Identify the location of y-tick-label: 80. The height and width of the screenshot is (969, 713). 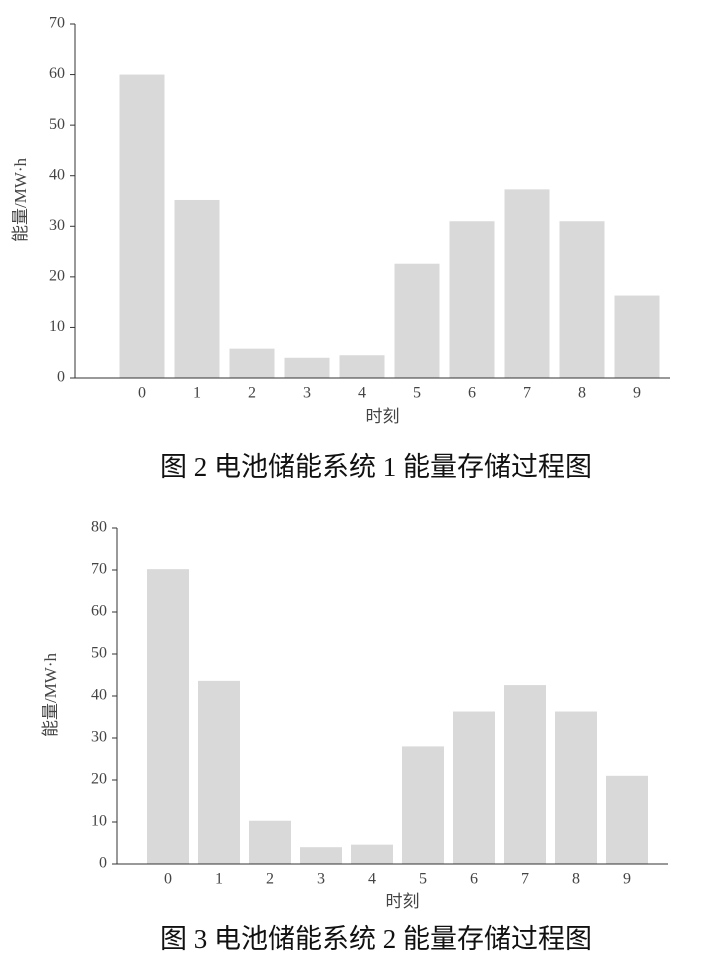
(99, 527).